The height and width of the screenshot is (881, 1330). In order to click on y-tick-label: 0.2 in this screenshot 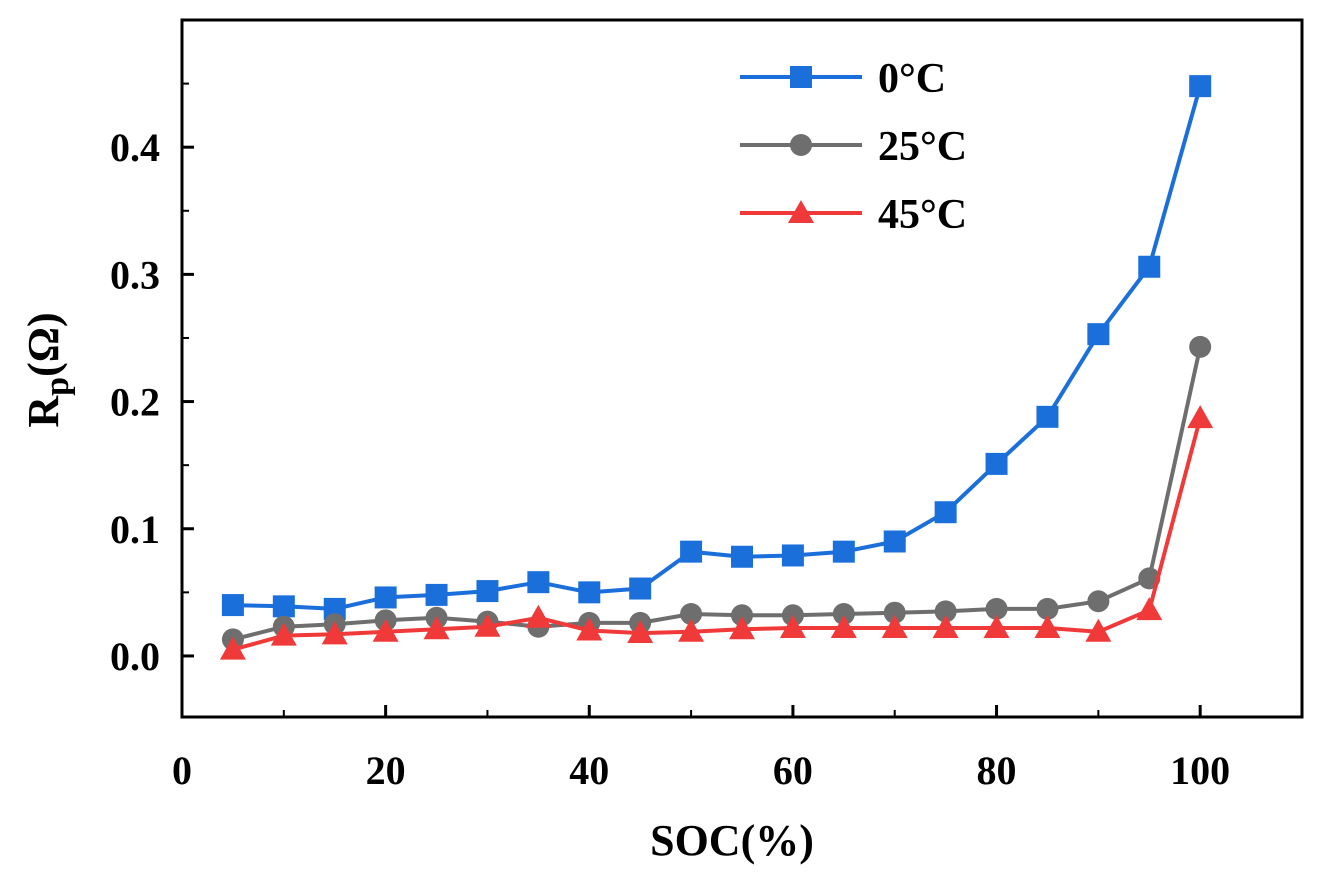, I will do `click(135, 402)`.